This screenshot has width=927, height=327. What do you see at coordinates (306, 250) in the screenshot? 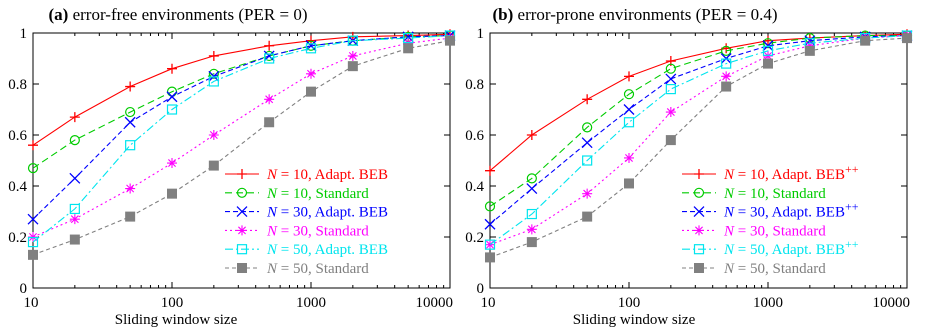
I see `legend-item: N = 50, Adapt. BEB` at bounding box center [306, 250].